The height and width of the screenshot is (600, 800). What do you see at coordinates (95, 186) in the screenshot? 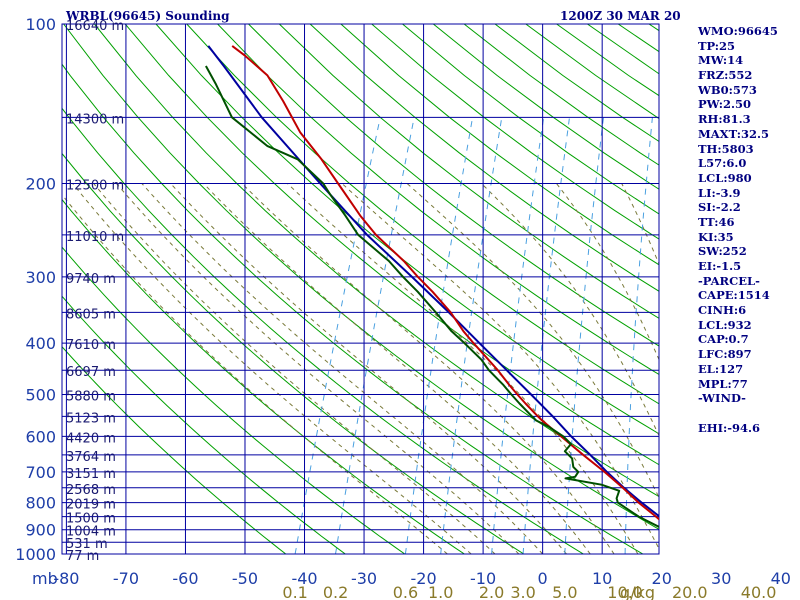
I see `height-label: 12500 m` at bounding box center [95, 186].